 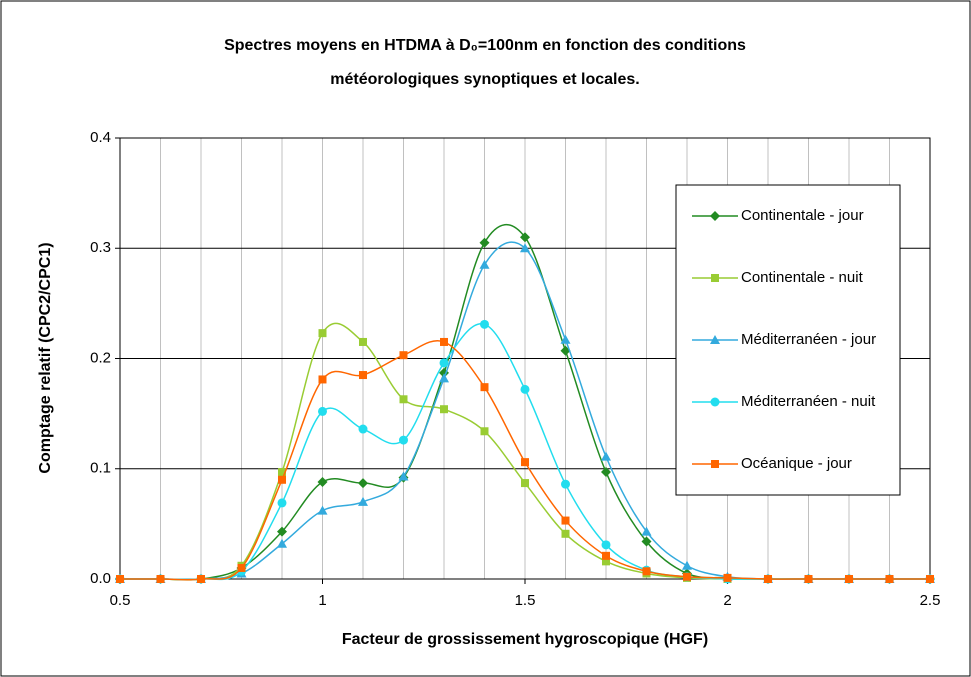 What do you see at coordinates (322, 600) in the screenshot?
I see `x-tick-label: 1` at bounding box center [322, 600].